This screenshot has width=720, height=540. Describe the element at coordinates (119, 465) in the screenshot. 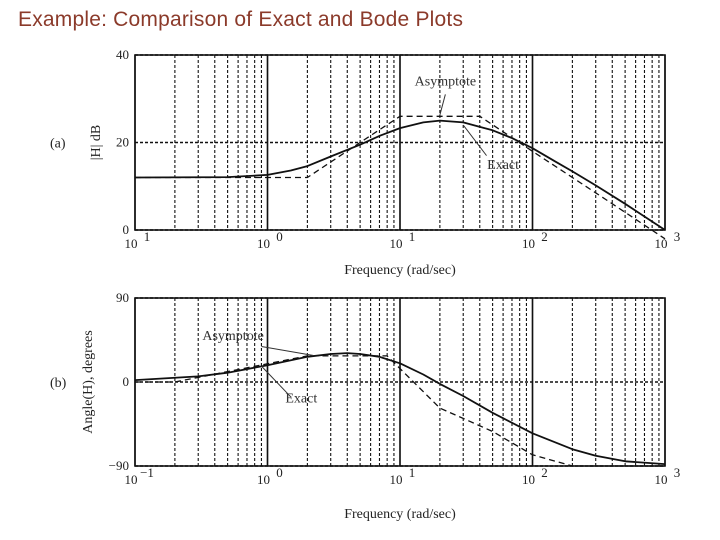

I see `y-tick-label: −90` at that location.